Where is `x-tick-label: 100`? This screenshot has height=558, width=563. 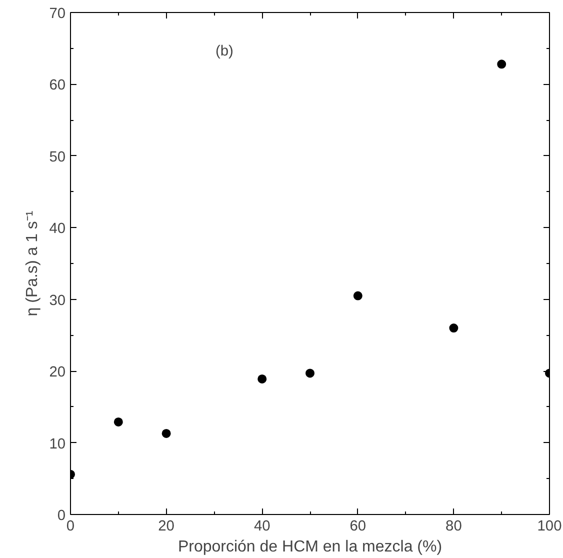
x-tick-label: 100 is located at coordinates (549, 526).